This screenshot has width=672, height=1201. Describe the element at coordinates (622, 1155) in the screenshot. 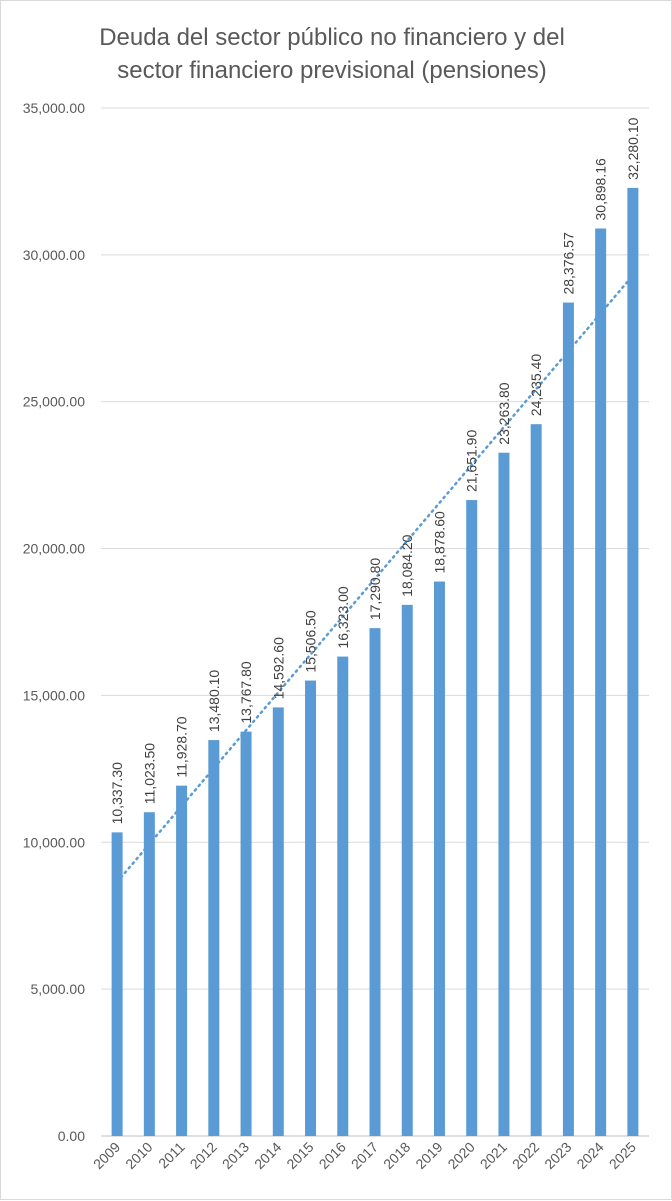

I see `x-tick-label: 2025` at that location.